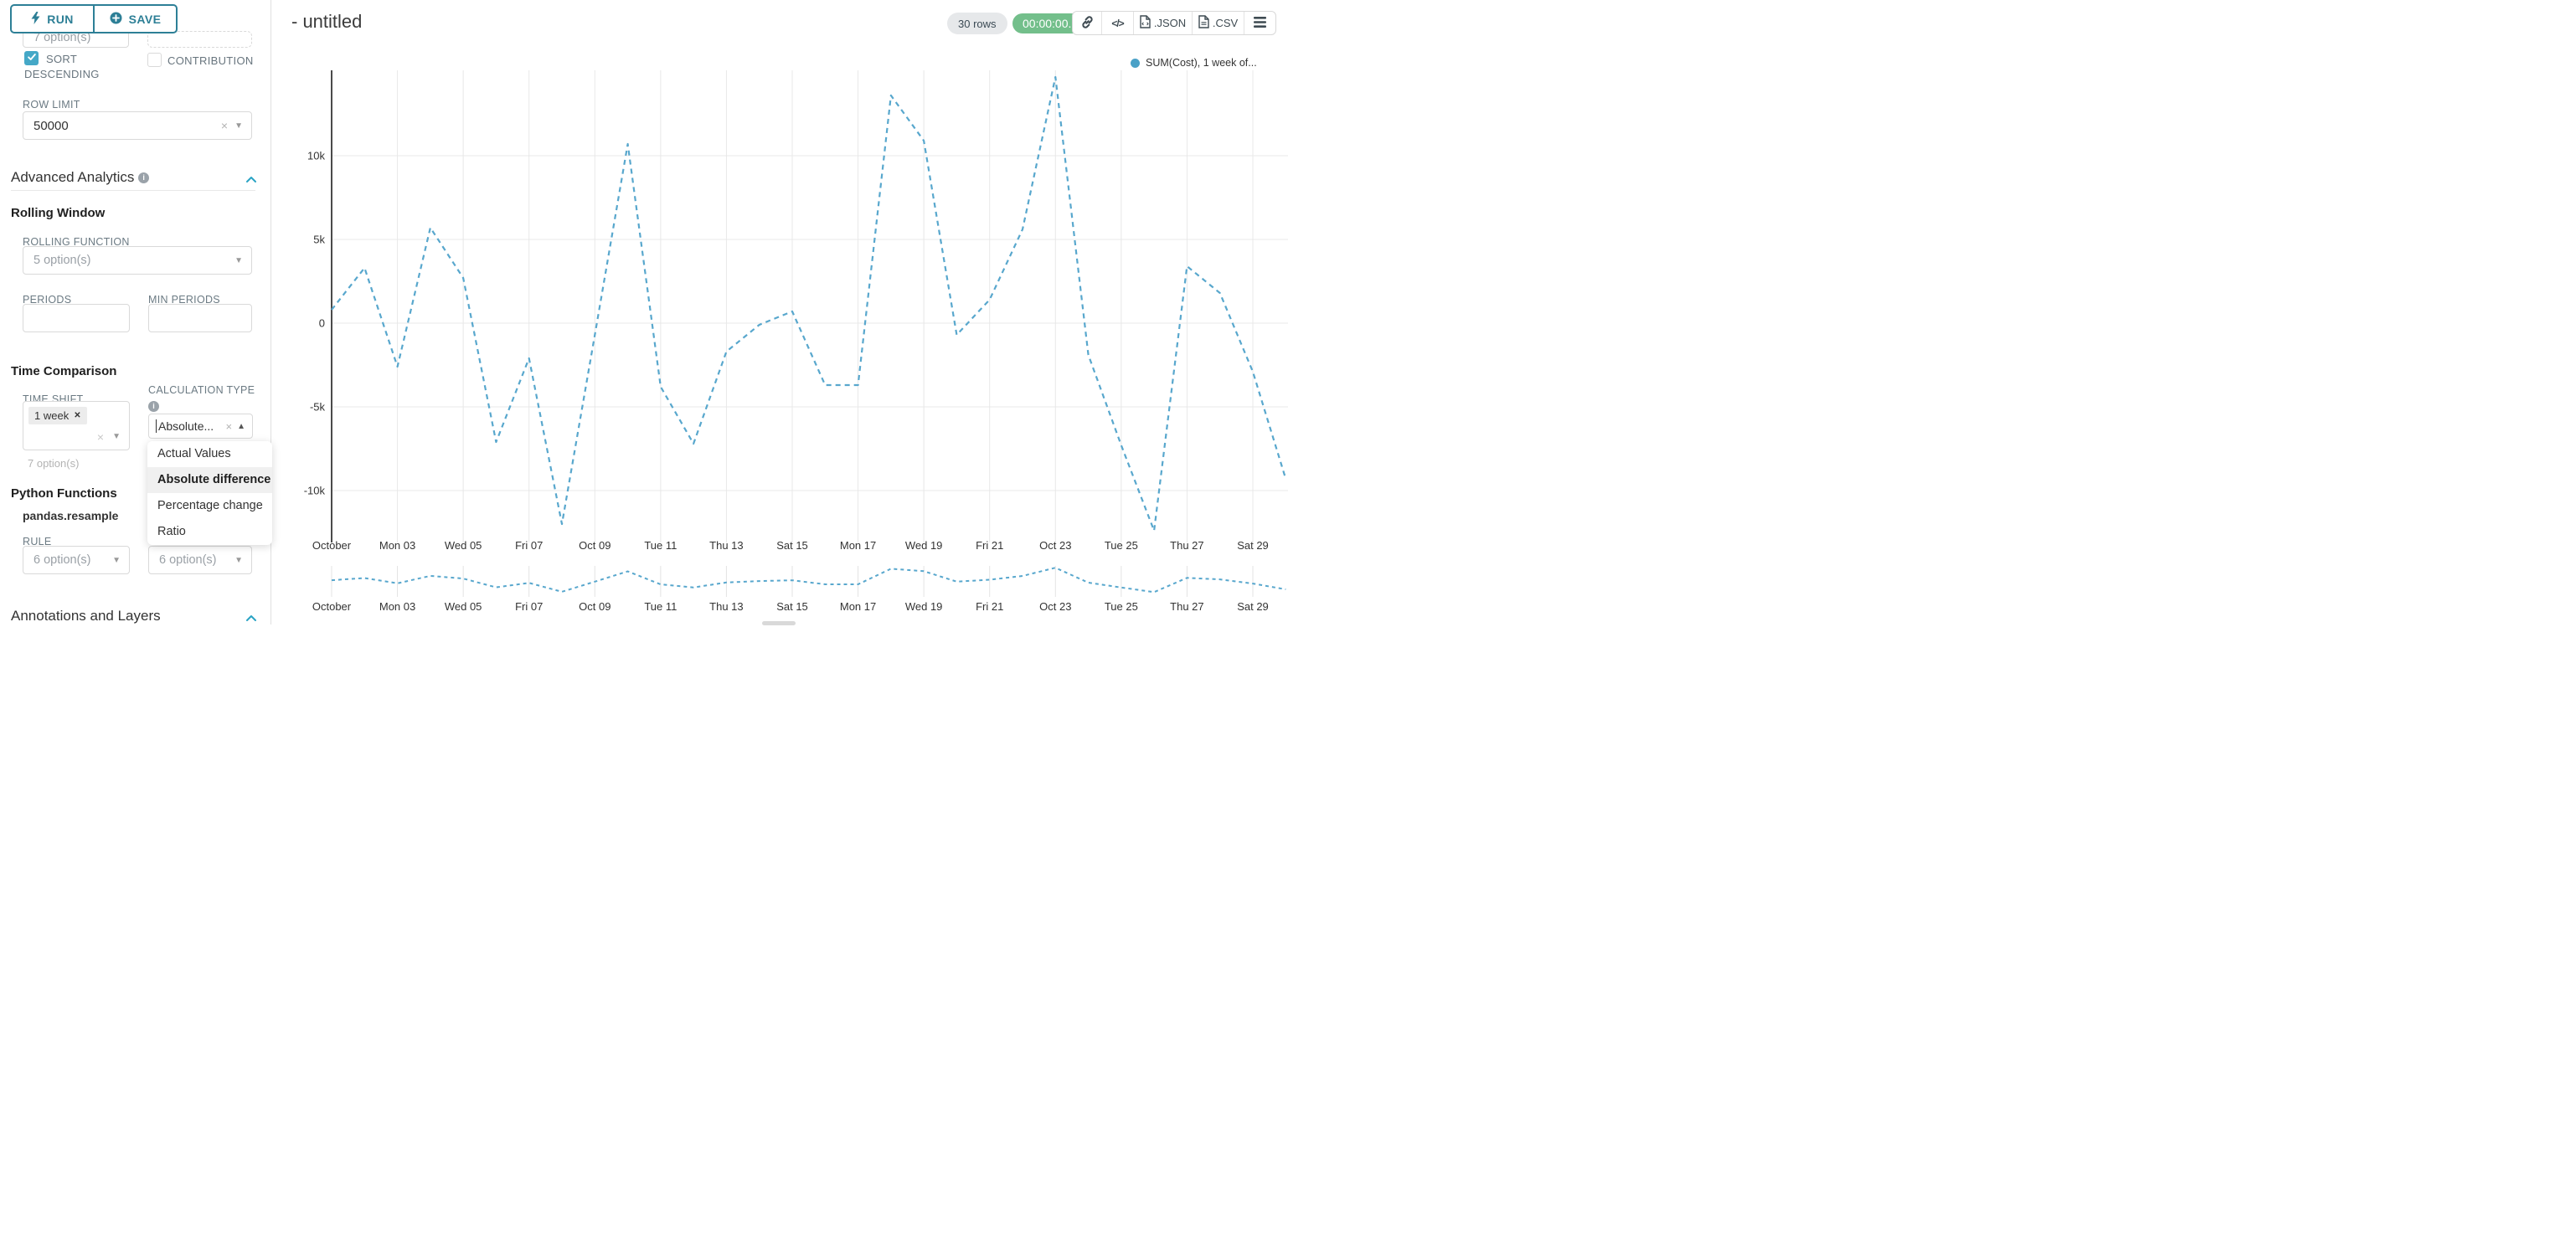 The width and height of the screenshot is (2576, 1249). What do you see at coordinates (137, 125) in the screenshot?
I see `row-limit-select: 50000 × ▼` at bounding box center [137, 125].